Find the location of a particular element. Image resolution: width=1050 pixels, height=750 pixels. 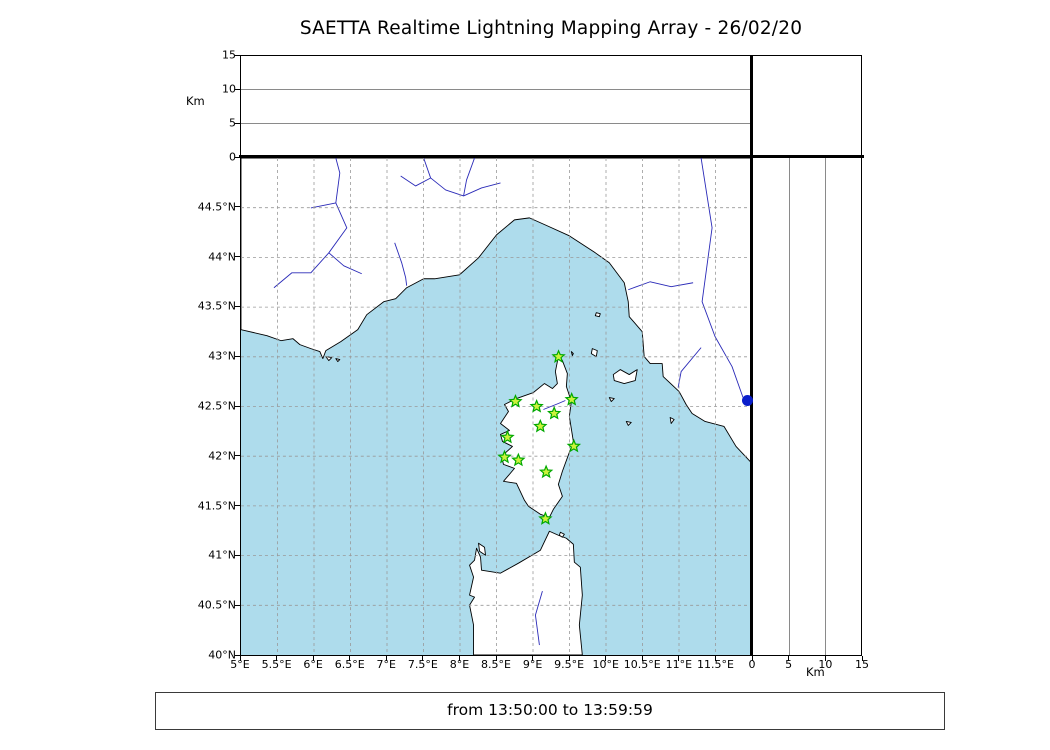

islet-giraglia is located at coordinates (572, 354).